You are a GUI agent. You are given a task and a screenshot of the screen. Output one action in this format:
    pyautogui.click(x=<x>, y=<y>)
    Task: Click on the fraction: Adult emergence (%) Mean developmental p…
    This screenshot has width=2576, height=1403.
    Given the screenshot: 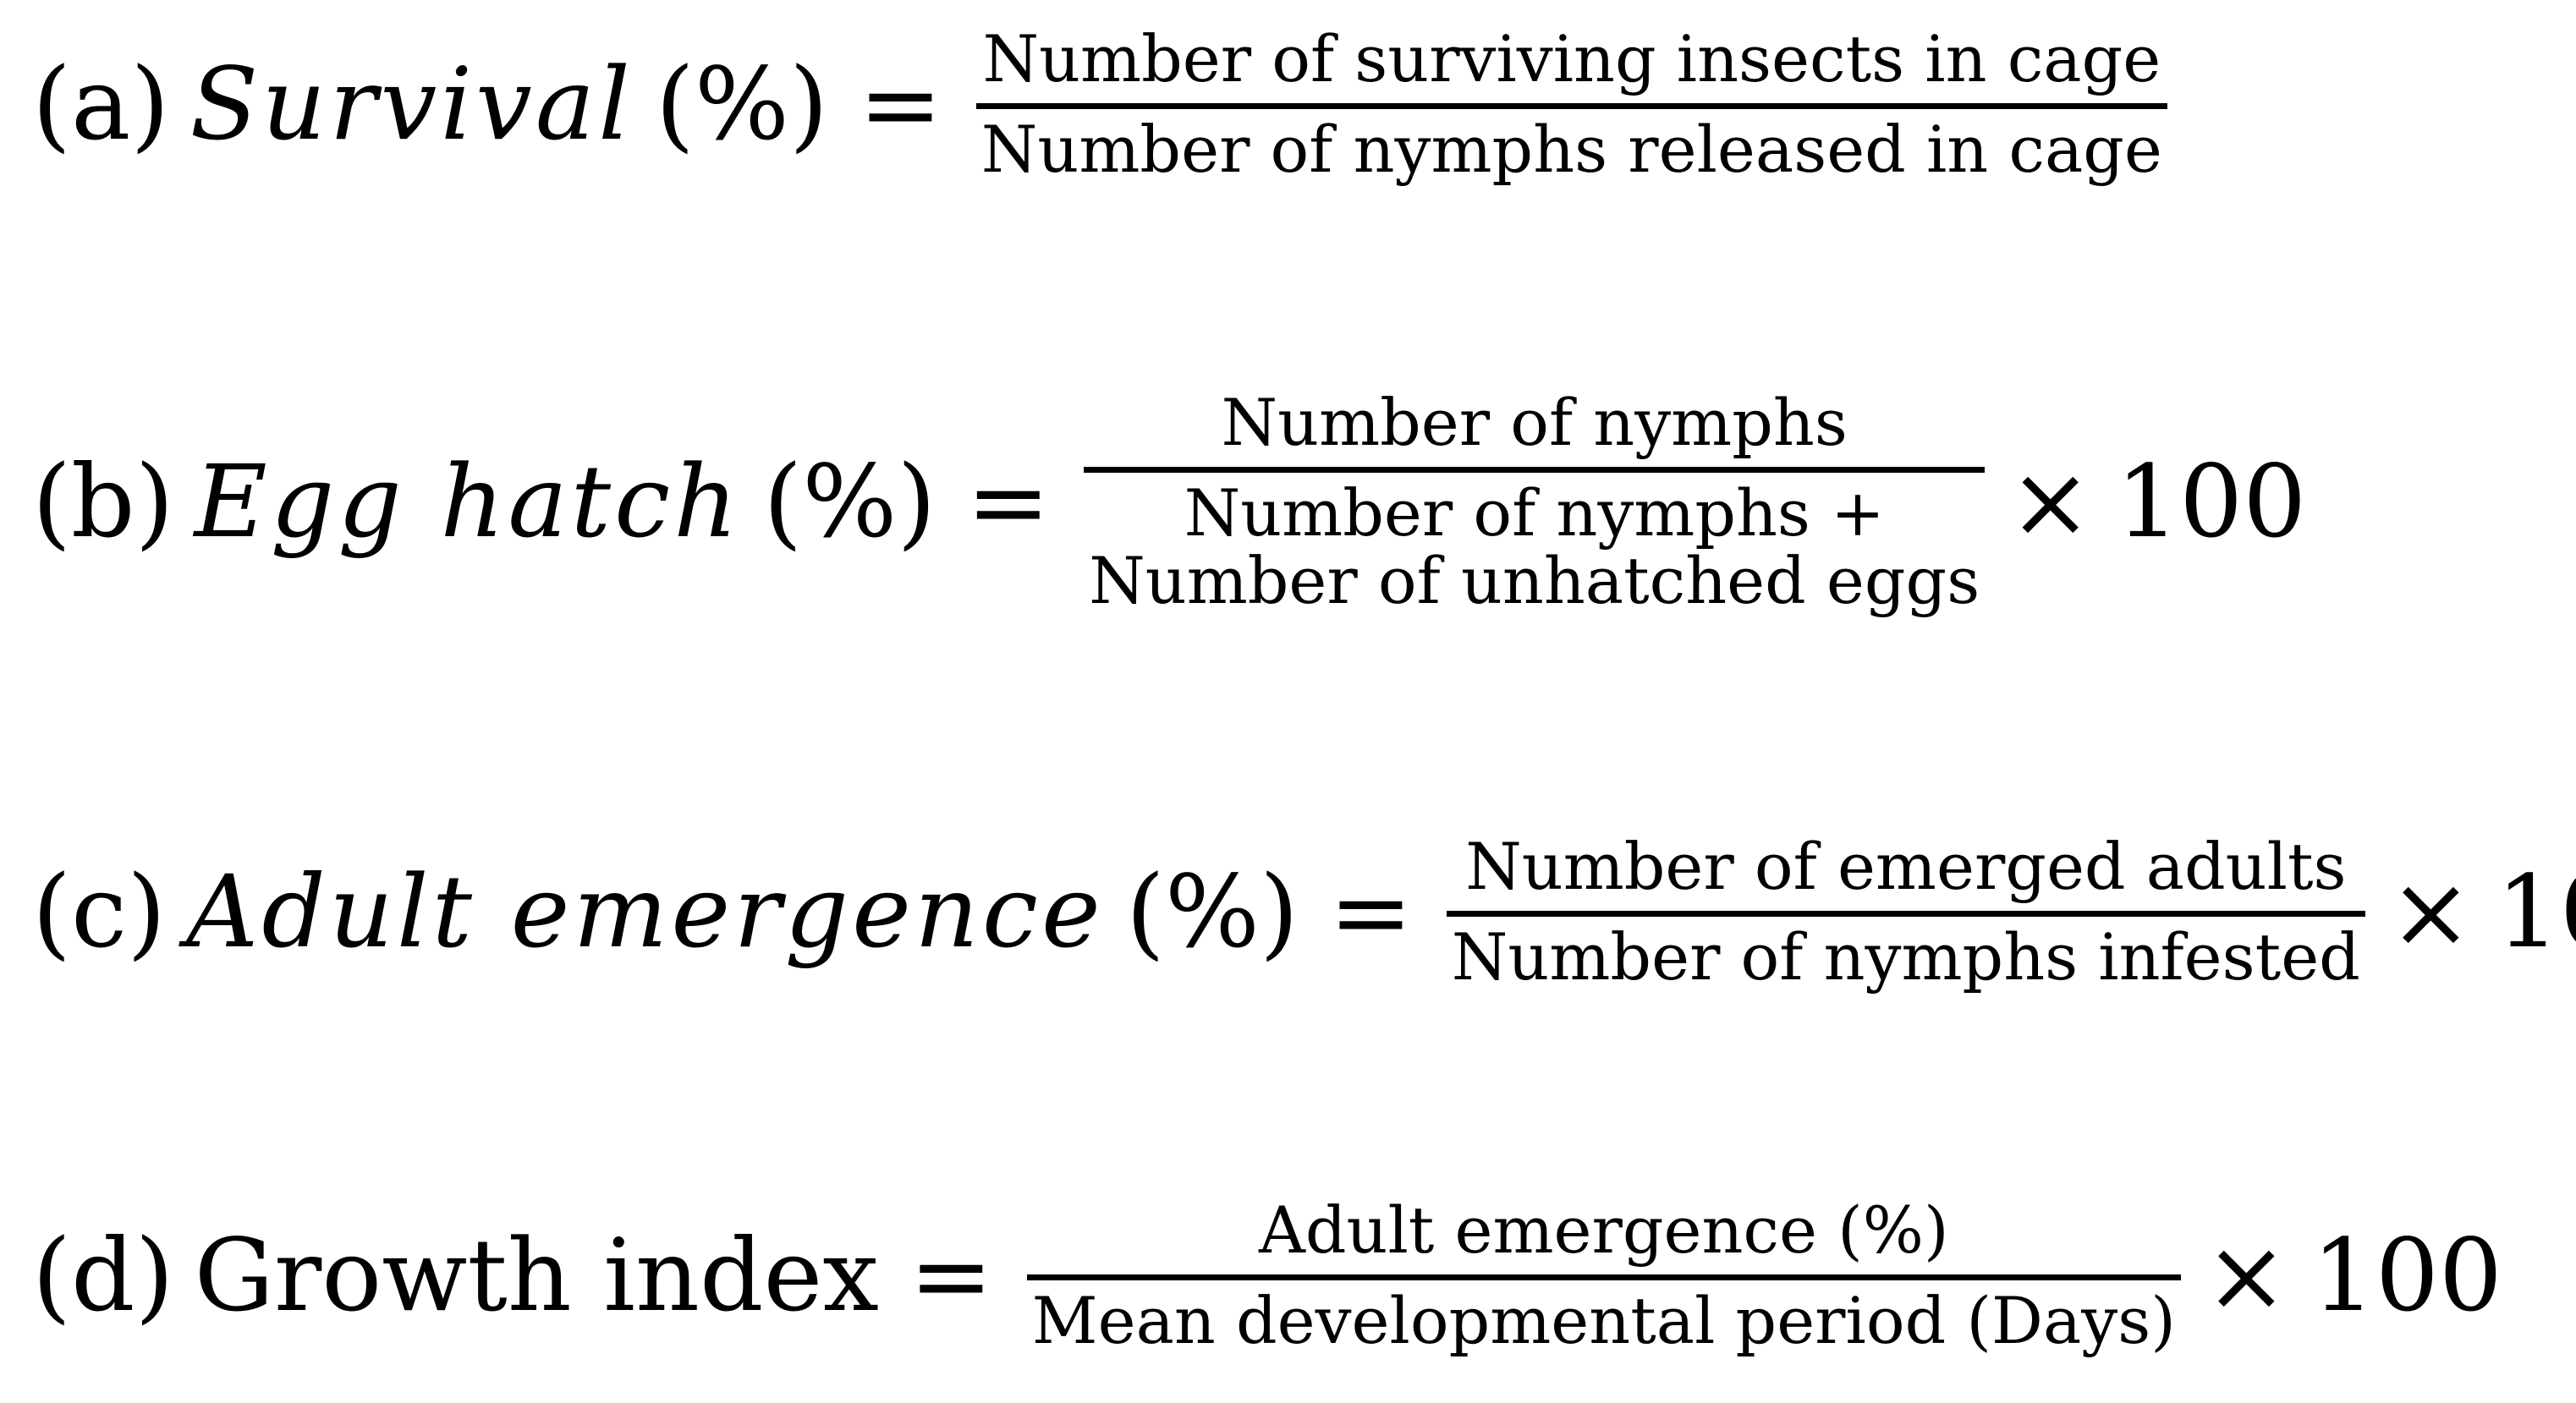 What is the action you would take?
    pyautogui.click(x=1604, y=1273)
    